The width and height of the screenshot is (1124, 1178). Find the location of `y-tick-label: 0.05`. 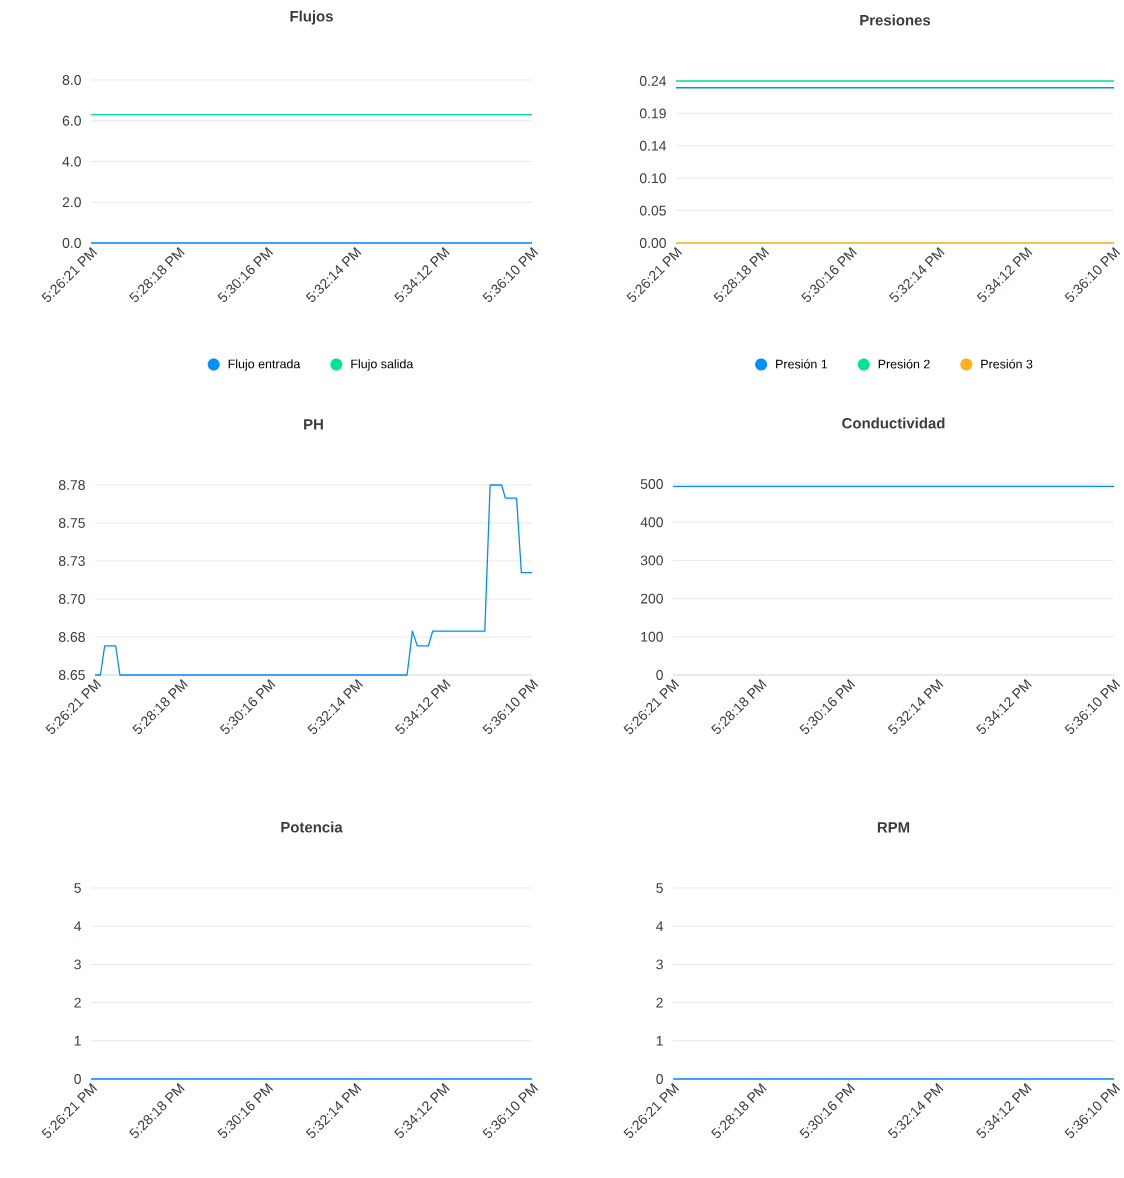

y-tick-label: 0.05 is located at coordinates (652, 210).